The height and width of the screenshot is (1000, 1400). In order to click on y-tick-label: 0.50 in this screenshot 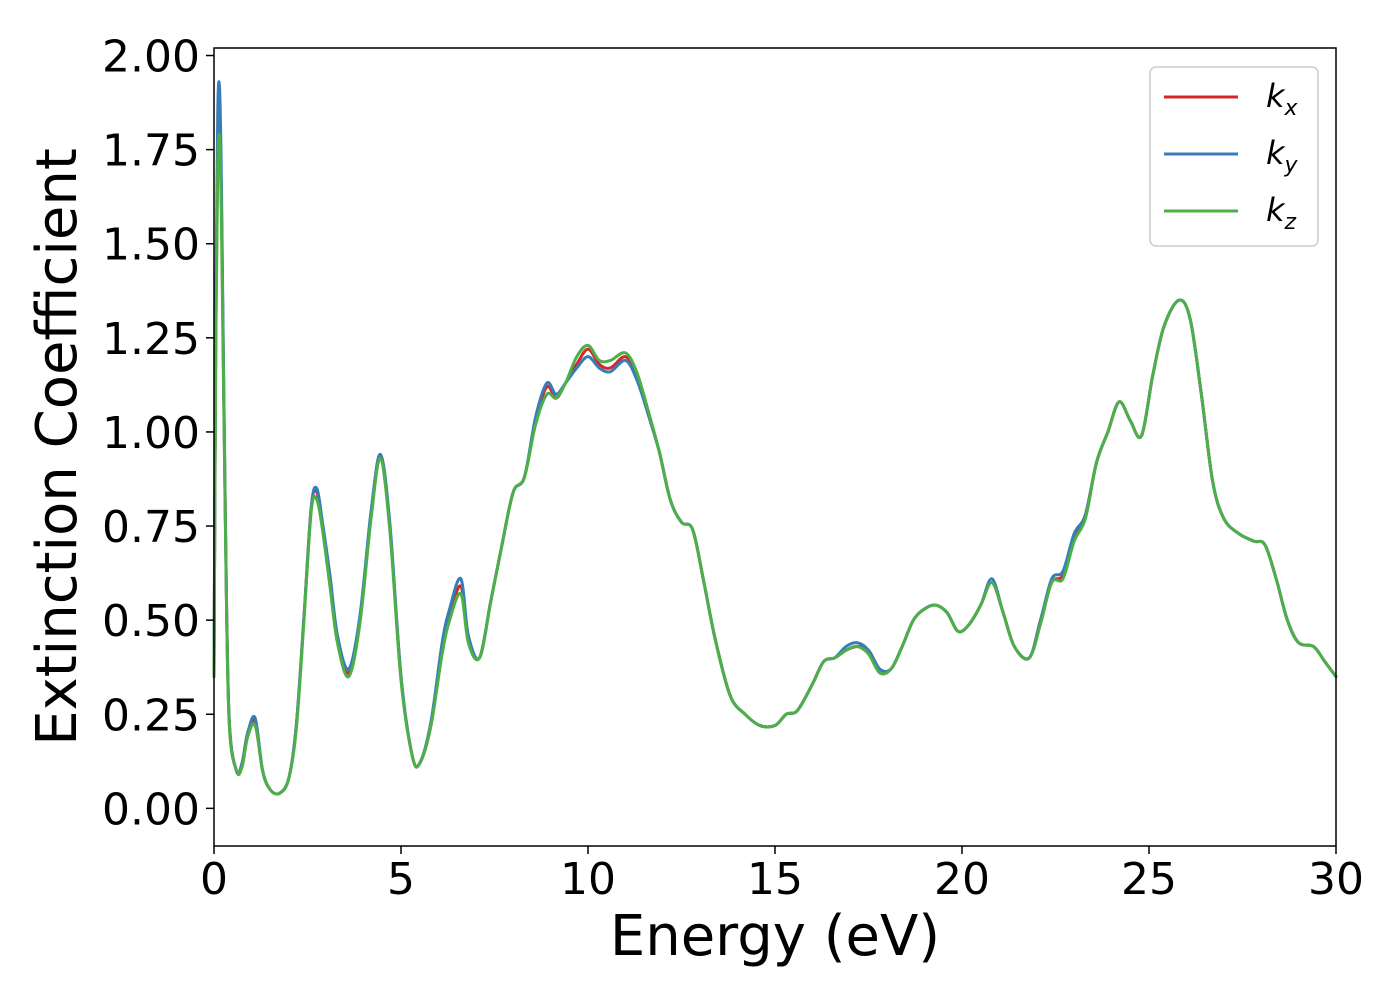, I will do `click(151, 621)`.